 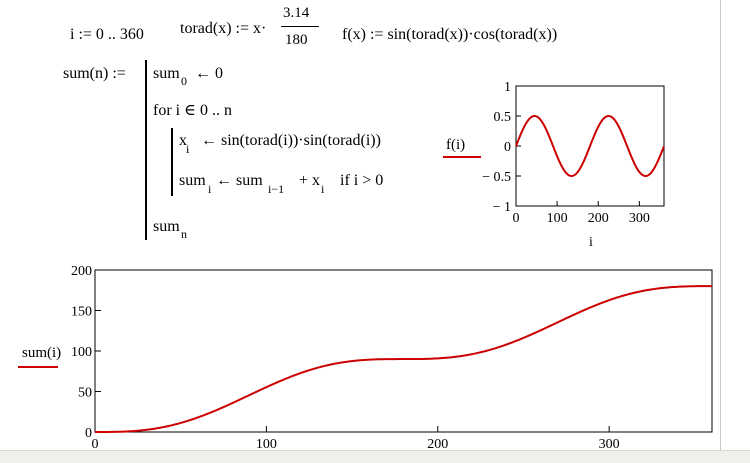 What do you see at coordinates (291, 140) in the screenshot?
I see `program-line-3-rest: ← sin(torad(i))·sin(torad(i))` at bounding box center [291, 140].